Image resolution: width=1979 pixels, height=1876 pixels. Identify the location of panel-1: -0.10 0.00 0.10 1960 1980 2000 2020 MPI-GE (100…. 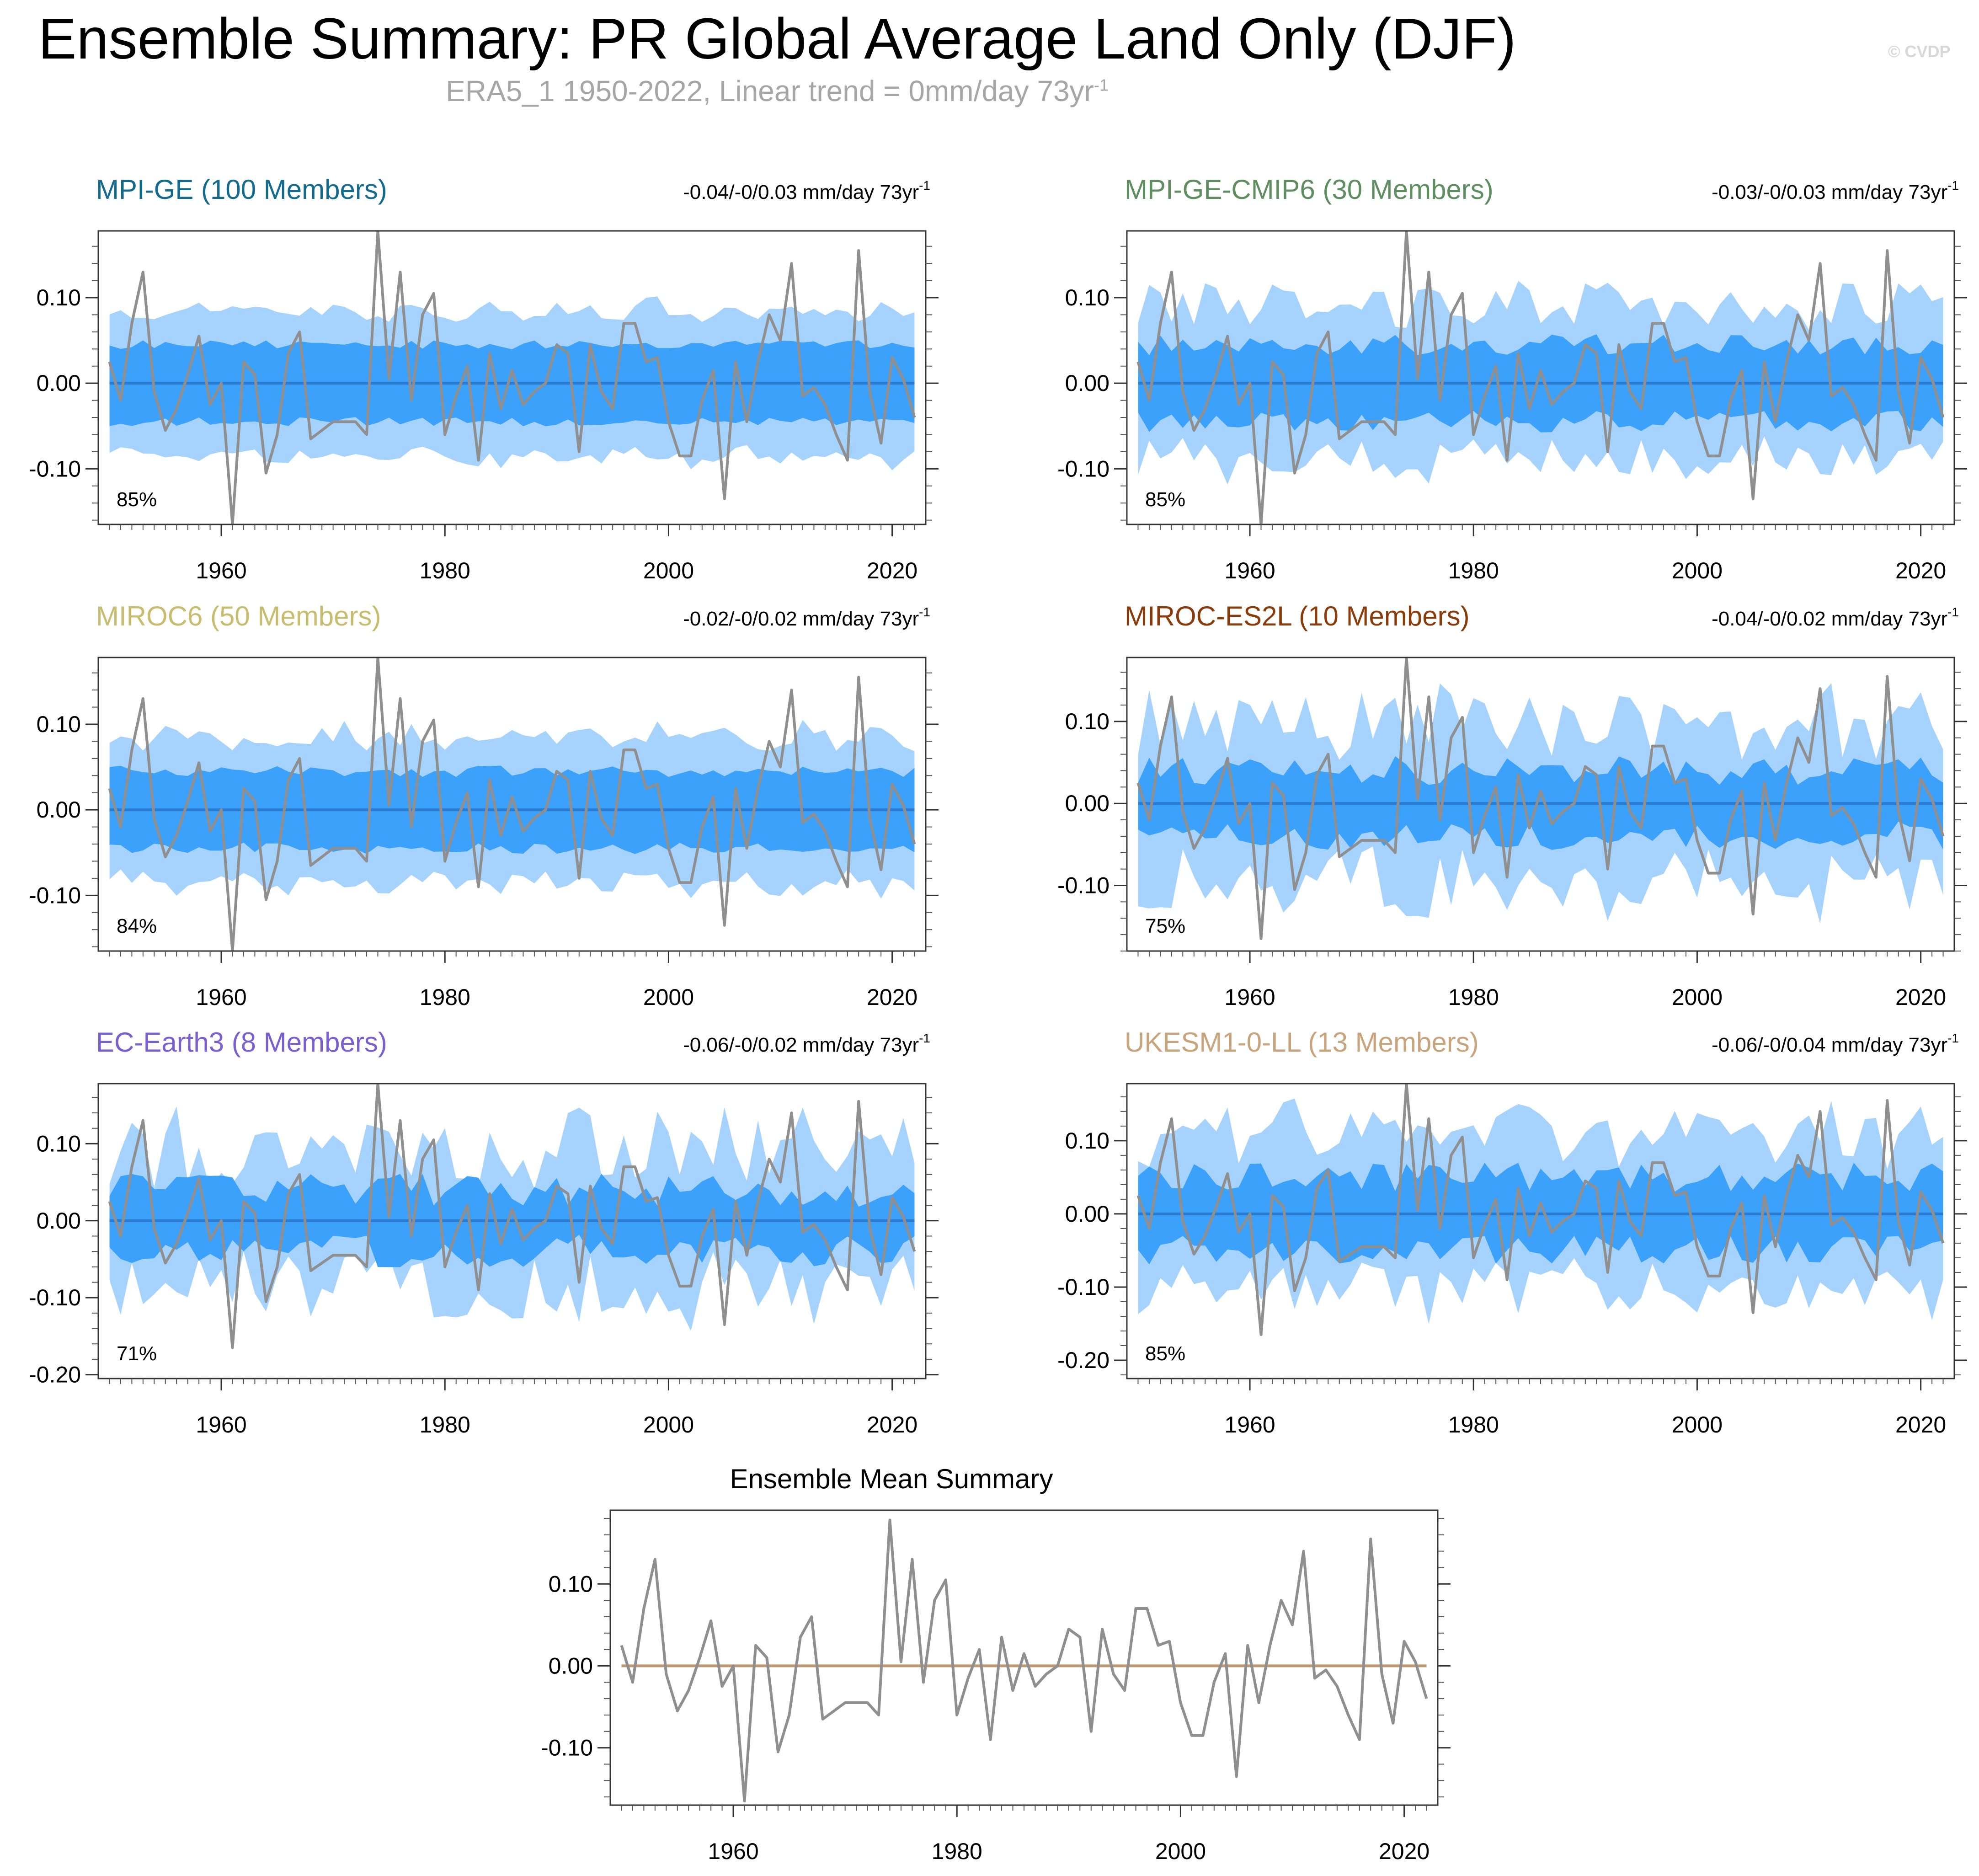
(484, 378).